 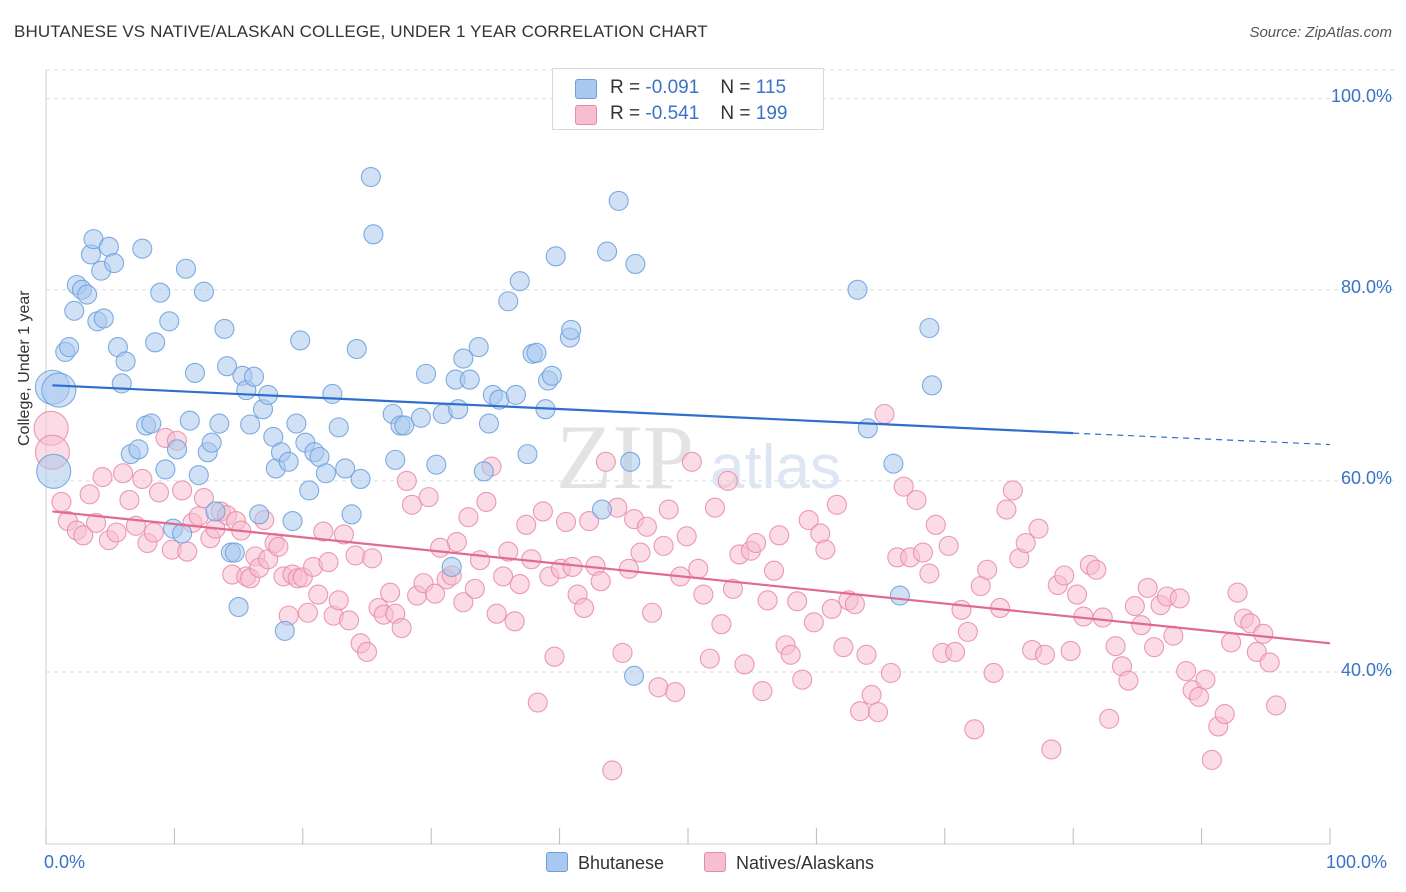 What do you see at coordinates (1366, 287) in the screenshot?
I see `y-tick-label-80: 80.0%` at bounding box center [1366, 287].